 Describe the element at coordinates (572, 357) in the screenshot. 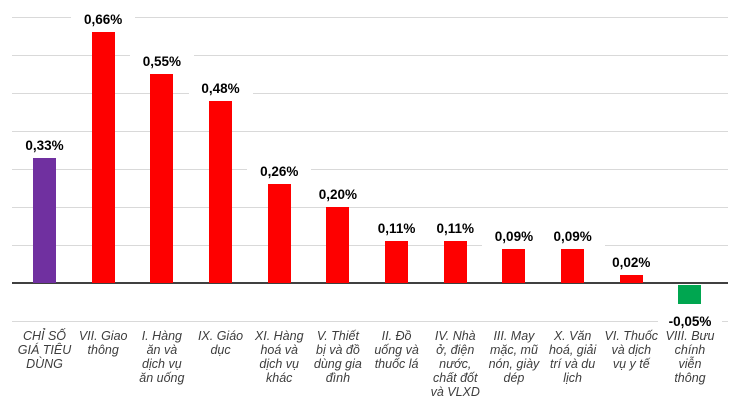

I see `category-label: X. Văn hoá, giải trí và du lịch` at that location.